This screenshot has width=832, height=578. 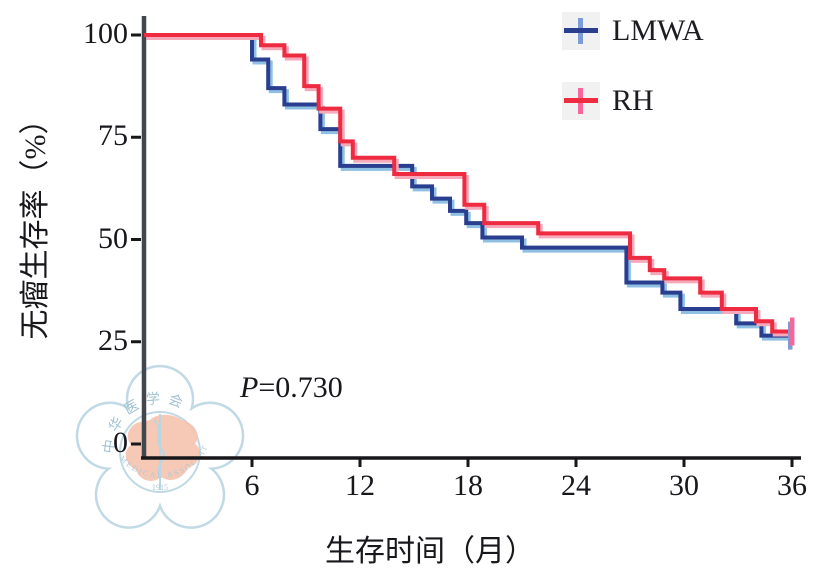 I want to click on legend-item-rh: RH, so click(x=633, y=101).